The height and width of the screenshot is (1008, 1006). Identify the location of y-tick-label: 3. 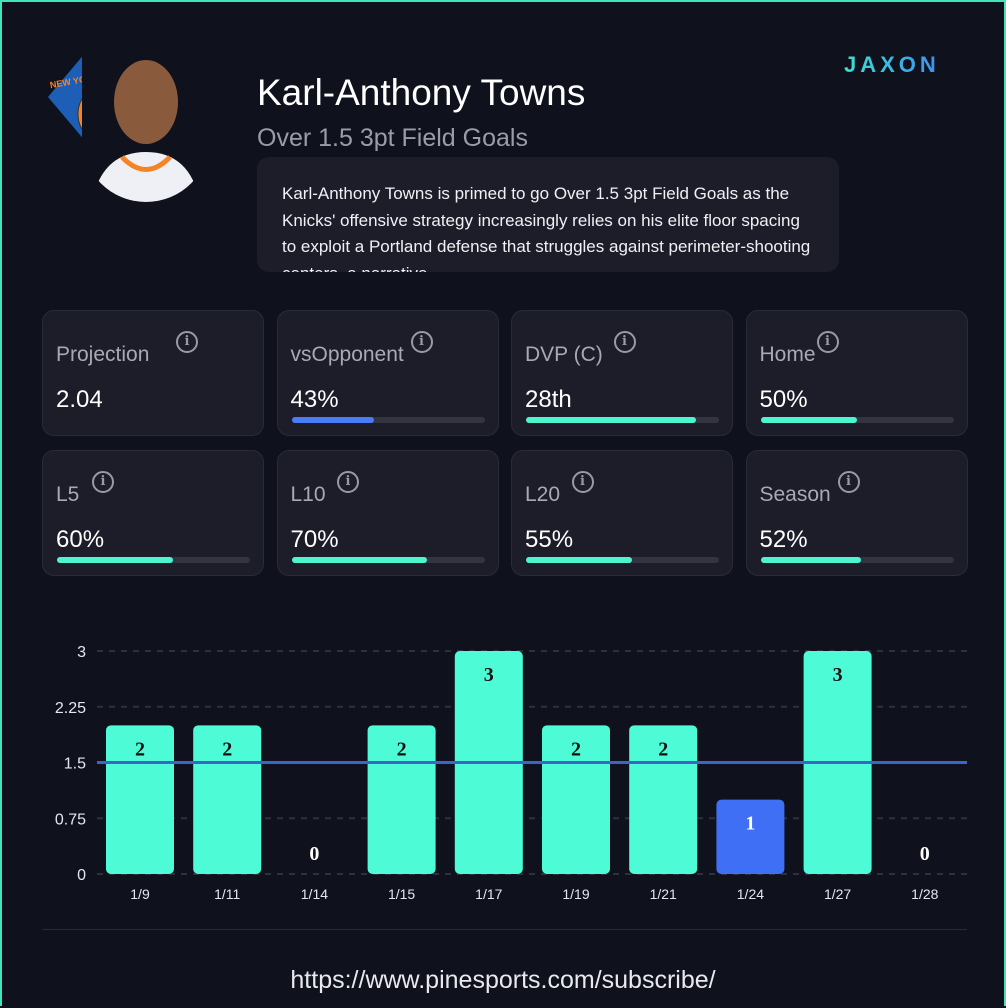
(81, 652).